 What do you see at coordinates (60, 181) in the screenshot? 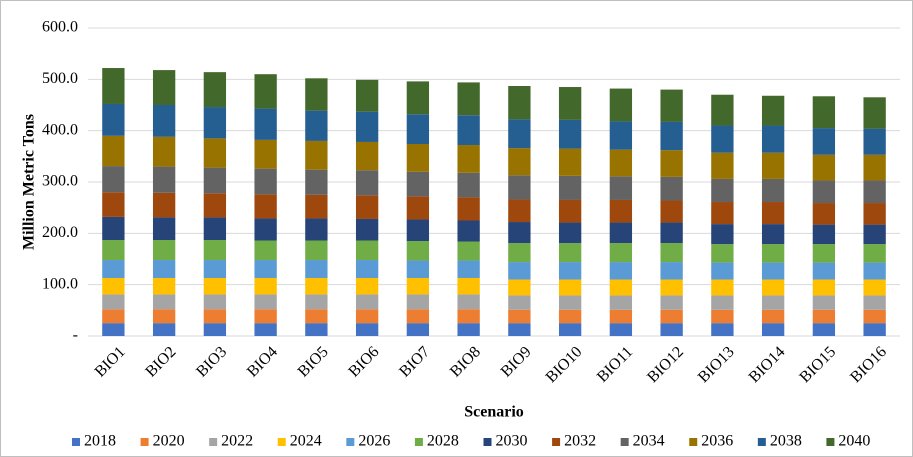
I see `y-tick-label: 300.0` at bounding box center [60, 181].